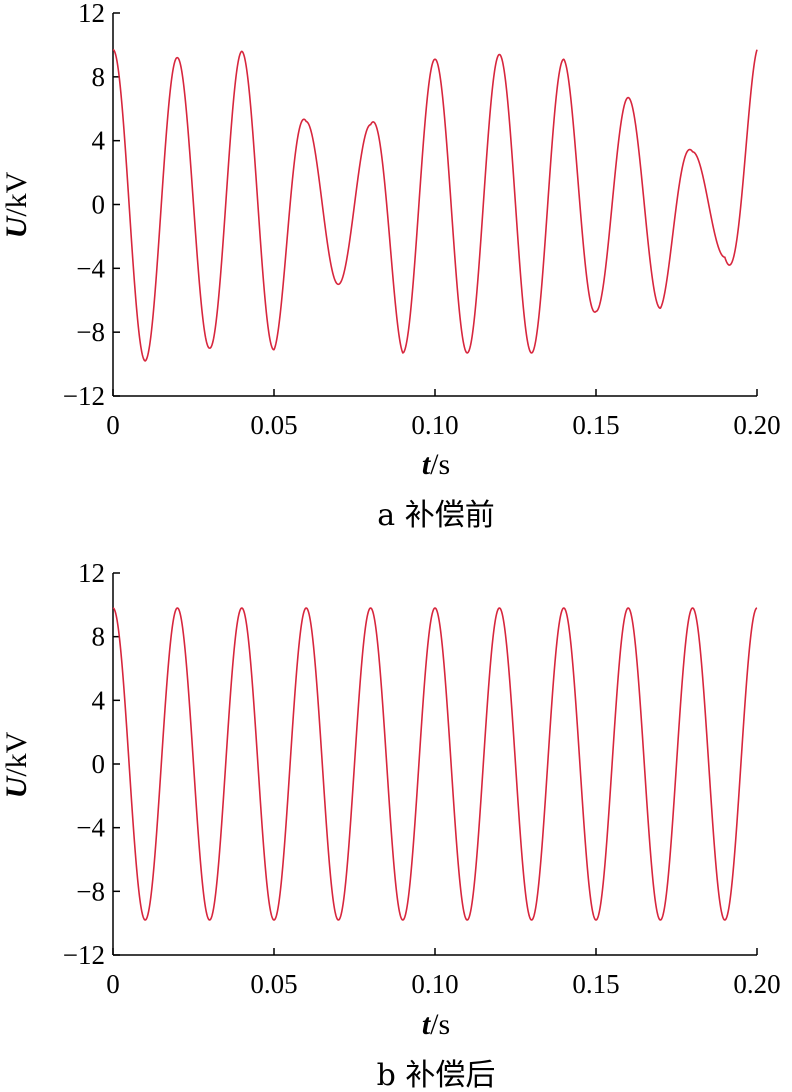  I want to click on chart-a-caption: a 补偿前, so click(435, 515).